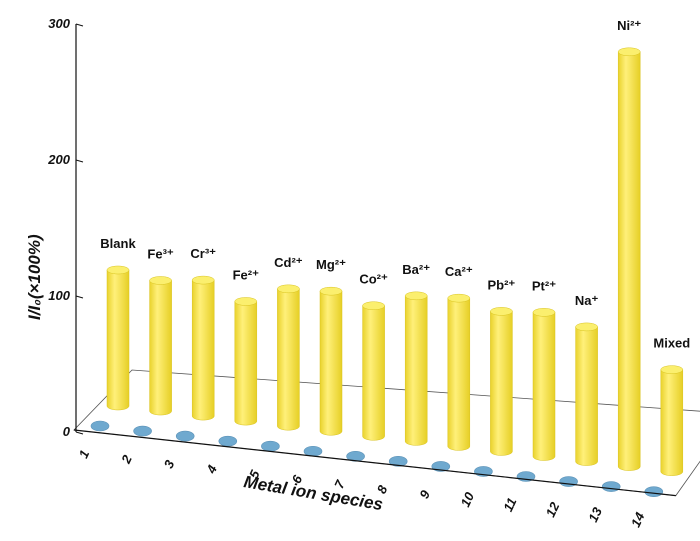  I want to click on y-tick-label: 100, so click(59, 295).